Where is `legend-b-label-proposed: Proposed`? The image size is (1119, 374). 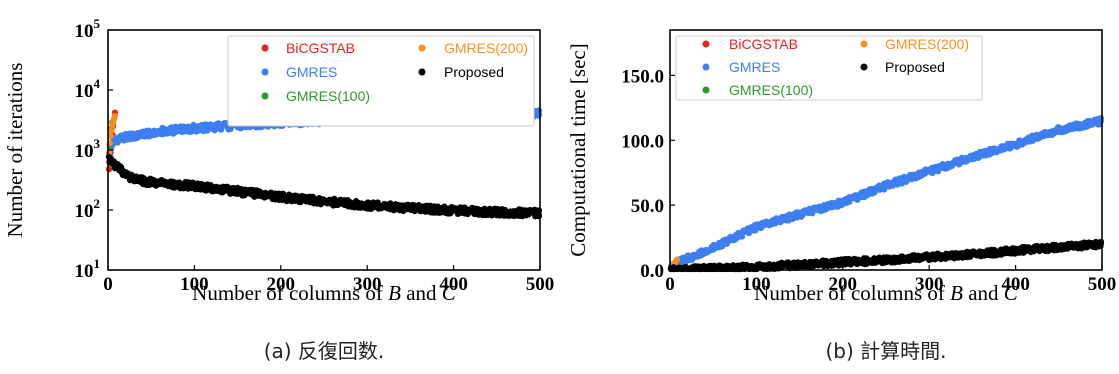 legend-b-label-proposed: Proposed is located at coordinates (915, 67).